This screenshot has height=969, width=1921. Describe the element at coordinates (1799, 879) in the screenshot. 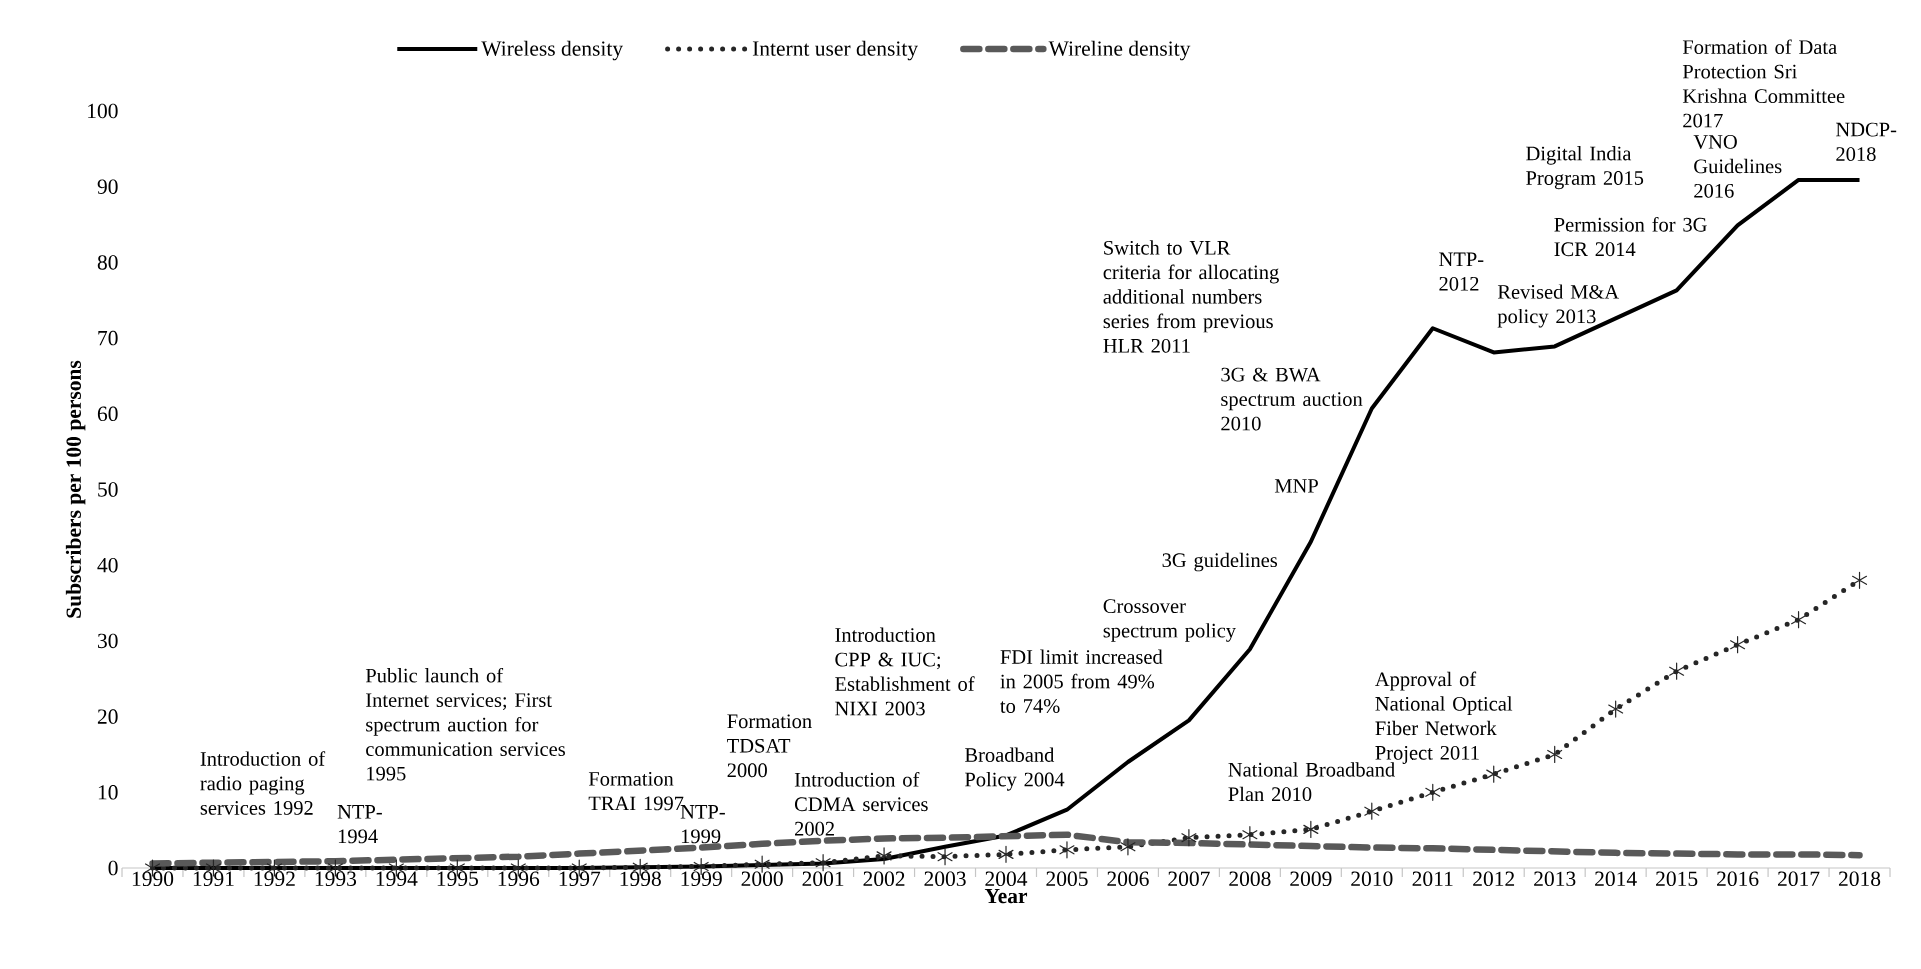

I see `x-tick-label: 2017` at that location.